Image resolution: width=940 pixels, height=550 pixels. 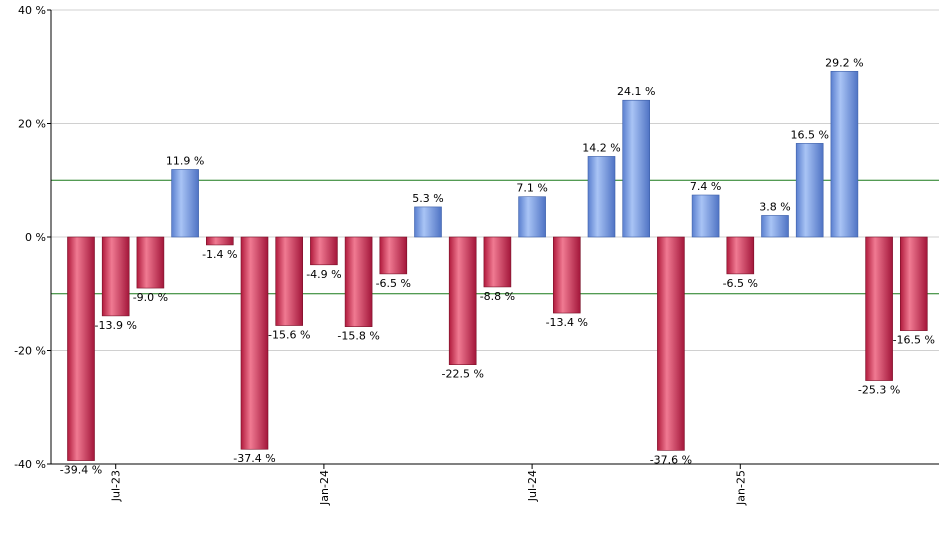 What do you see at coordinates (30, 351) in the screenshot?
I see `y-tick-label: -20 %` at bounding box center [30, 351].